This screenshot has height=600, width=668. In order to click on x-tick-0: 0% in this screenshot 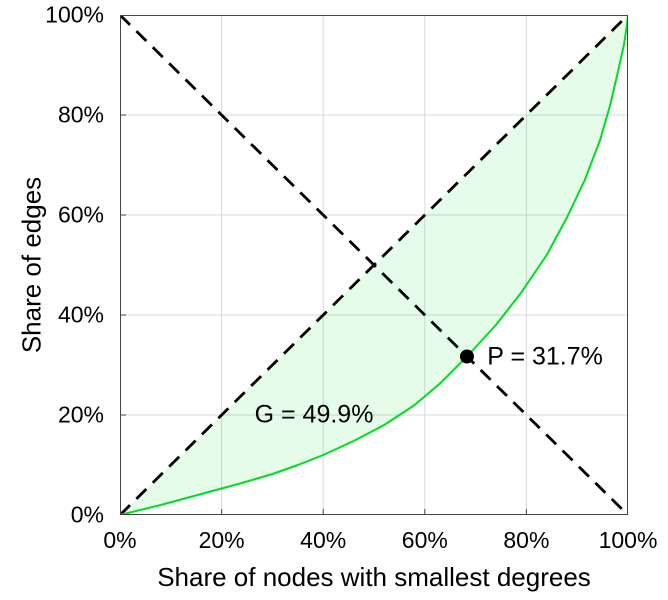, I will do `click(120, 540)`.